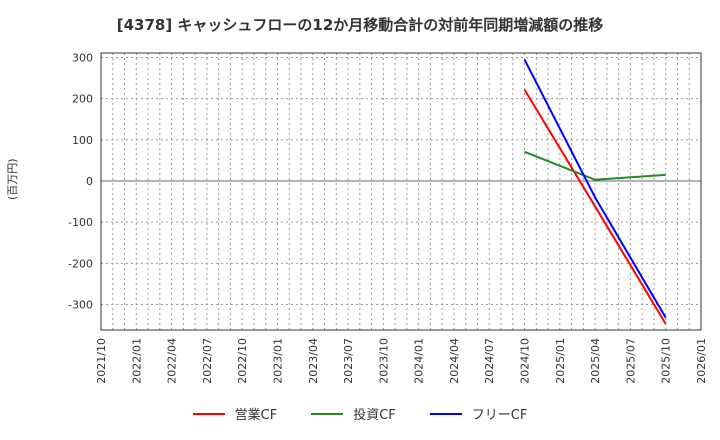 Image resolution: width=720 pixels, height=440 pixels. What do you see at coordinates (525, 361) in the screenshot?
I see `x-tick-label: 2024/10` at bounding box center [525, 361].